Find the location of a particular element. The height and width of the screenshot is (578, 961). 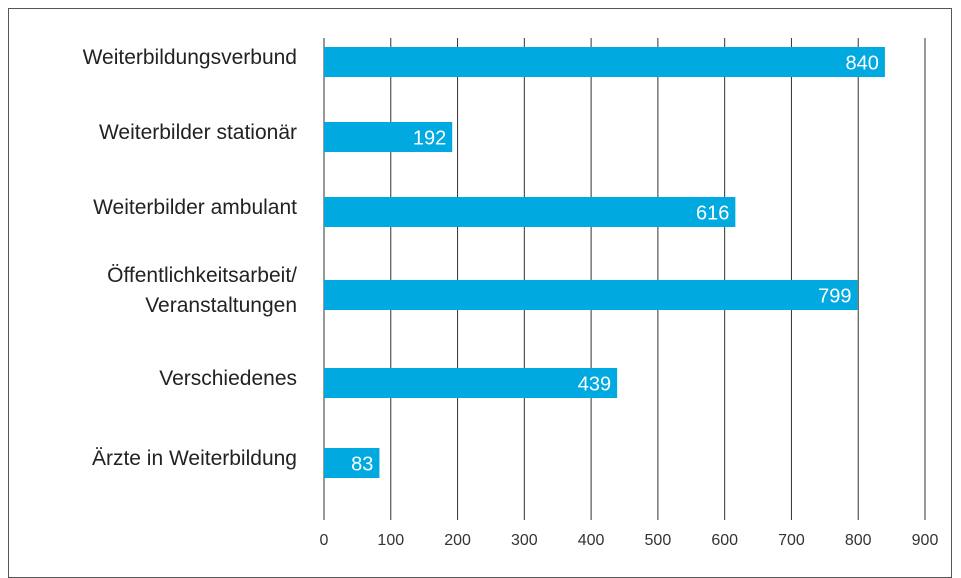

category-label: Öffentlichkeitsarbeit/ Veranstaltungen is located at coordinates (202, 290).